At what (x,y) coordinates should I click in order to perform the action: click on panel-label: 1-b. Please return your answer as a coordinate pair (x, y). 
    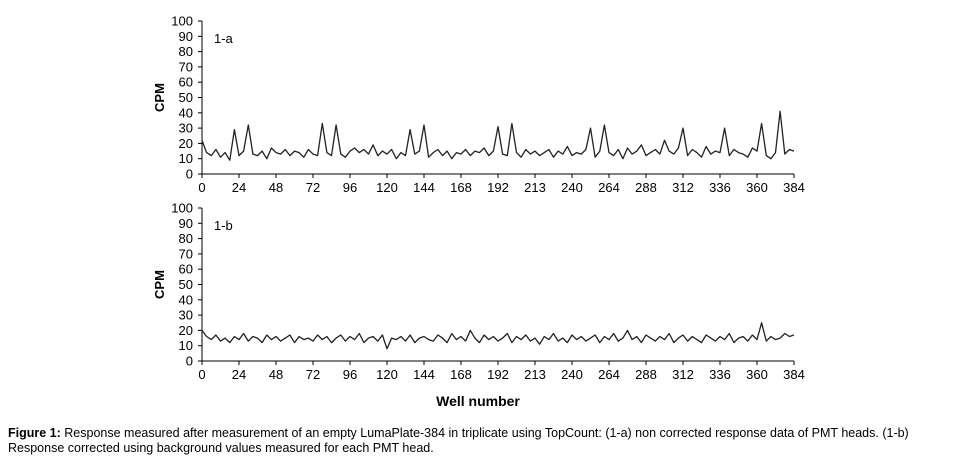
    Looking at the image, I should click on (223, 225).